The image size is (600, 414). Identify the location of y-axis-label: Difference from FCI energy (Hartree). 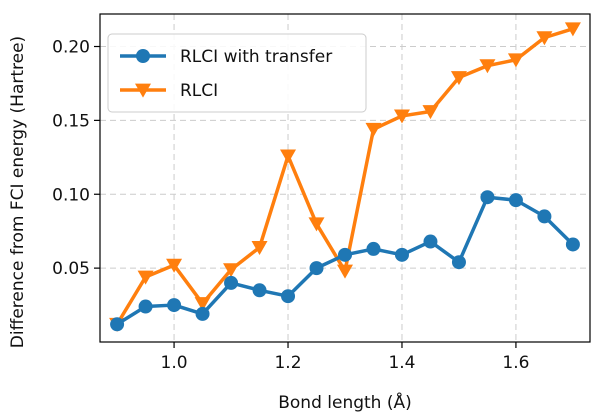
(18, 192).